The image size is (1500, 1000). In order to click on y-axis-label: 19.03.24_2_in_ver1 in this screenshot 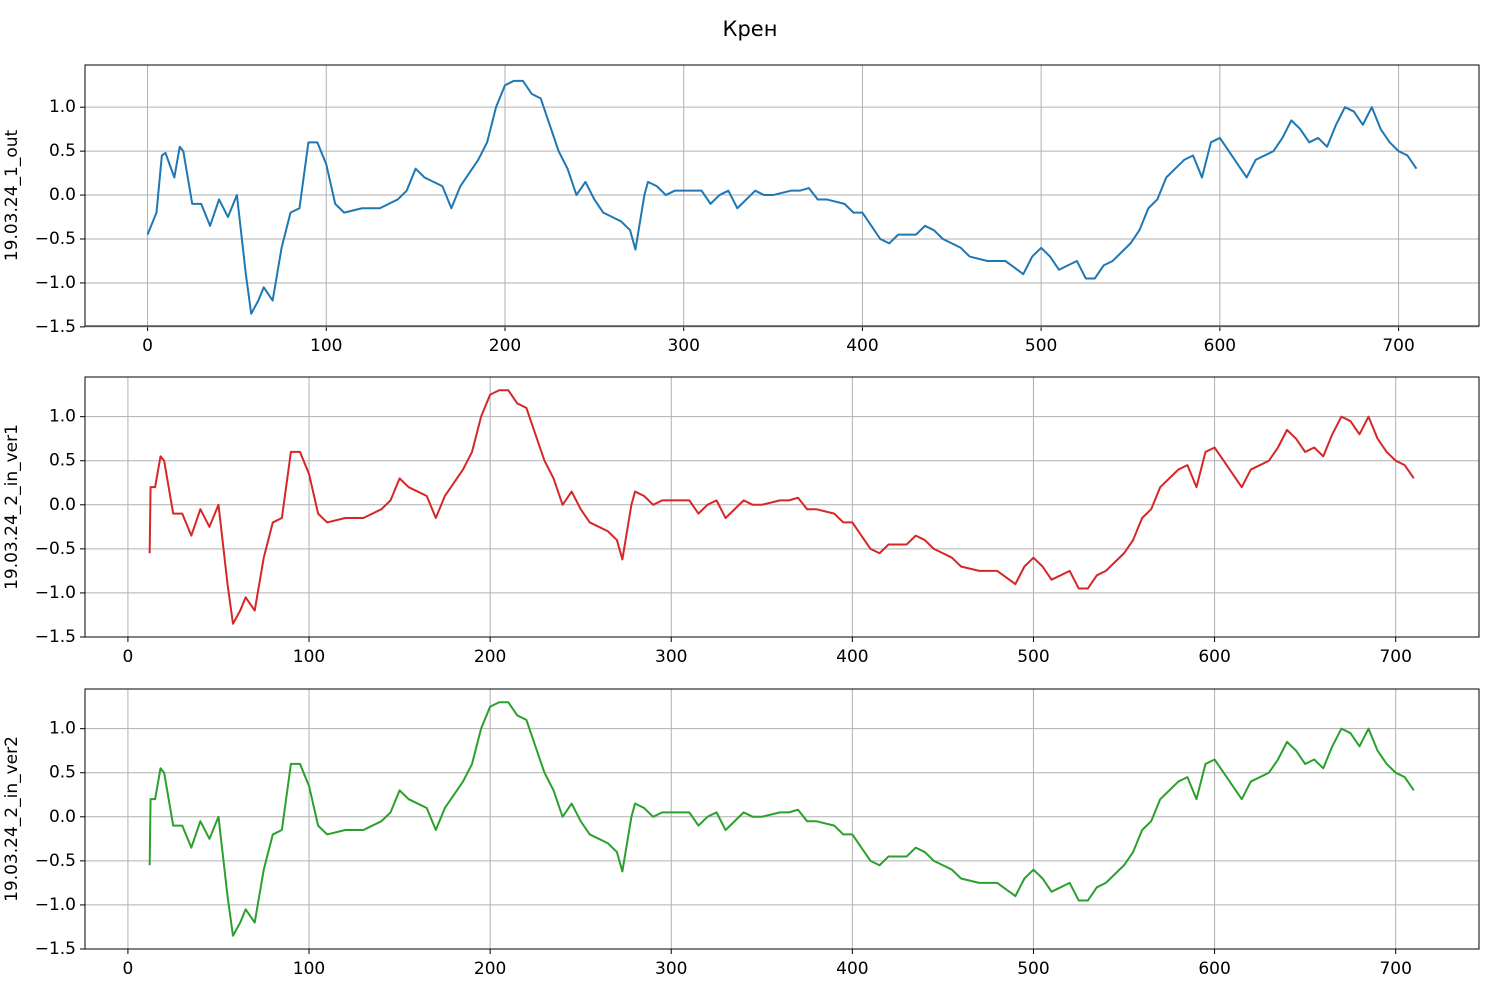, I will do `click(12, 507)`.